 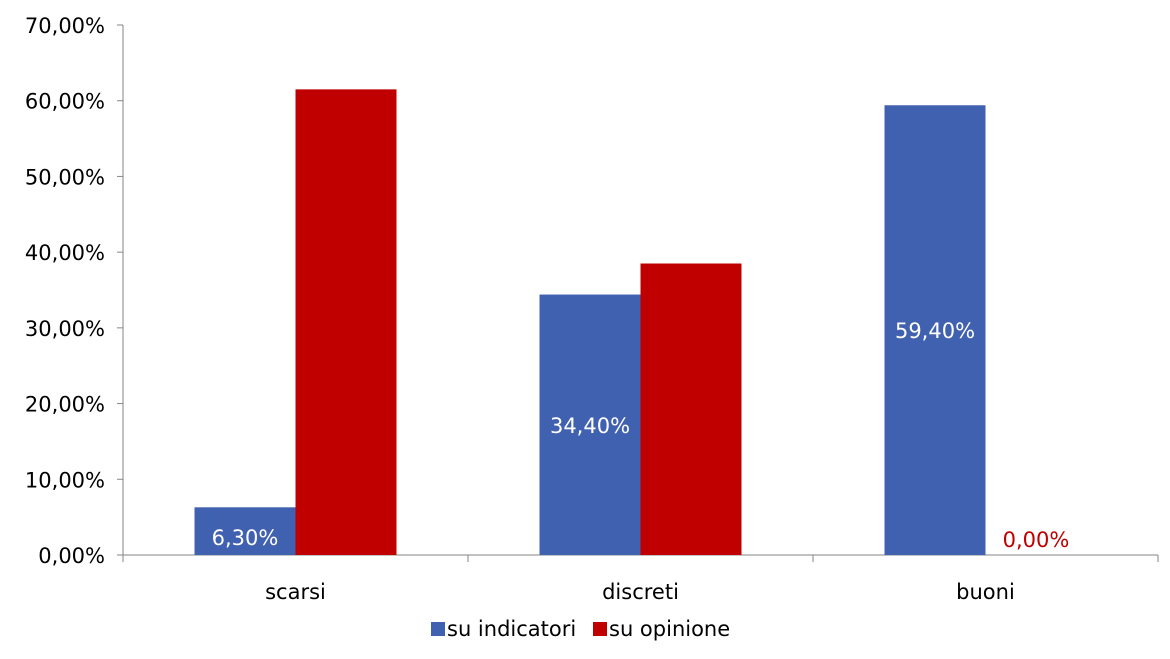 I want to click on x-axis: scarsi discreti buoni, so click(x=640, y=579).